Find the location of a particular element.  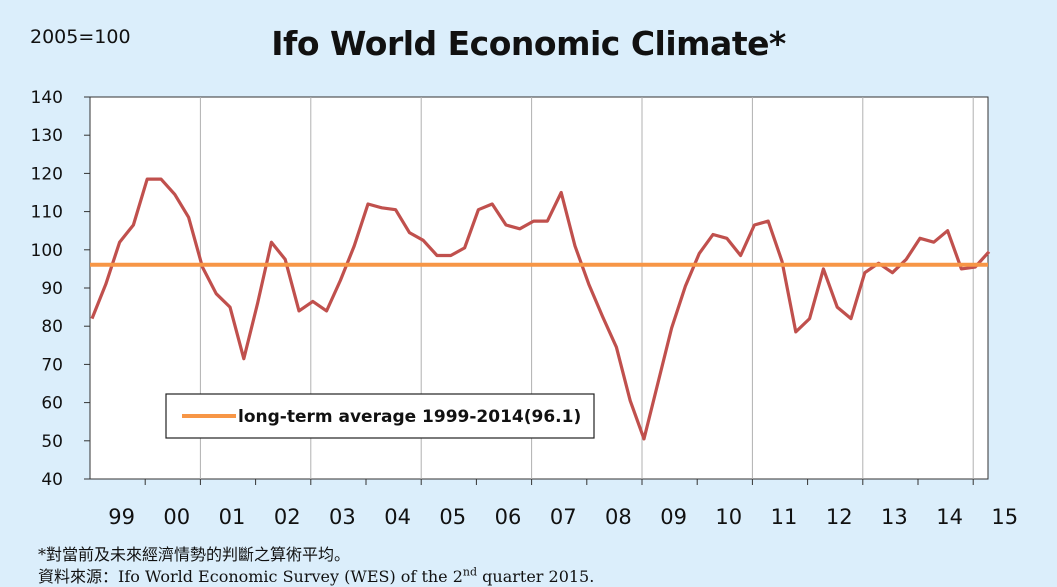

base-year-label: 2005=100 is located at coordinates (80, 37).